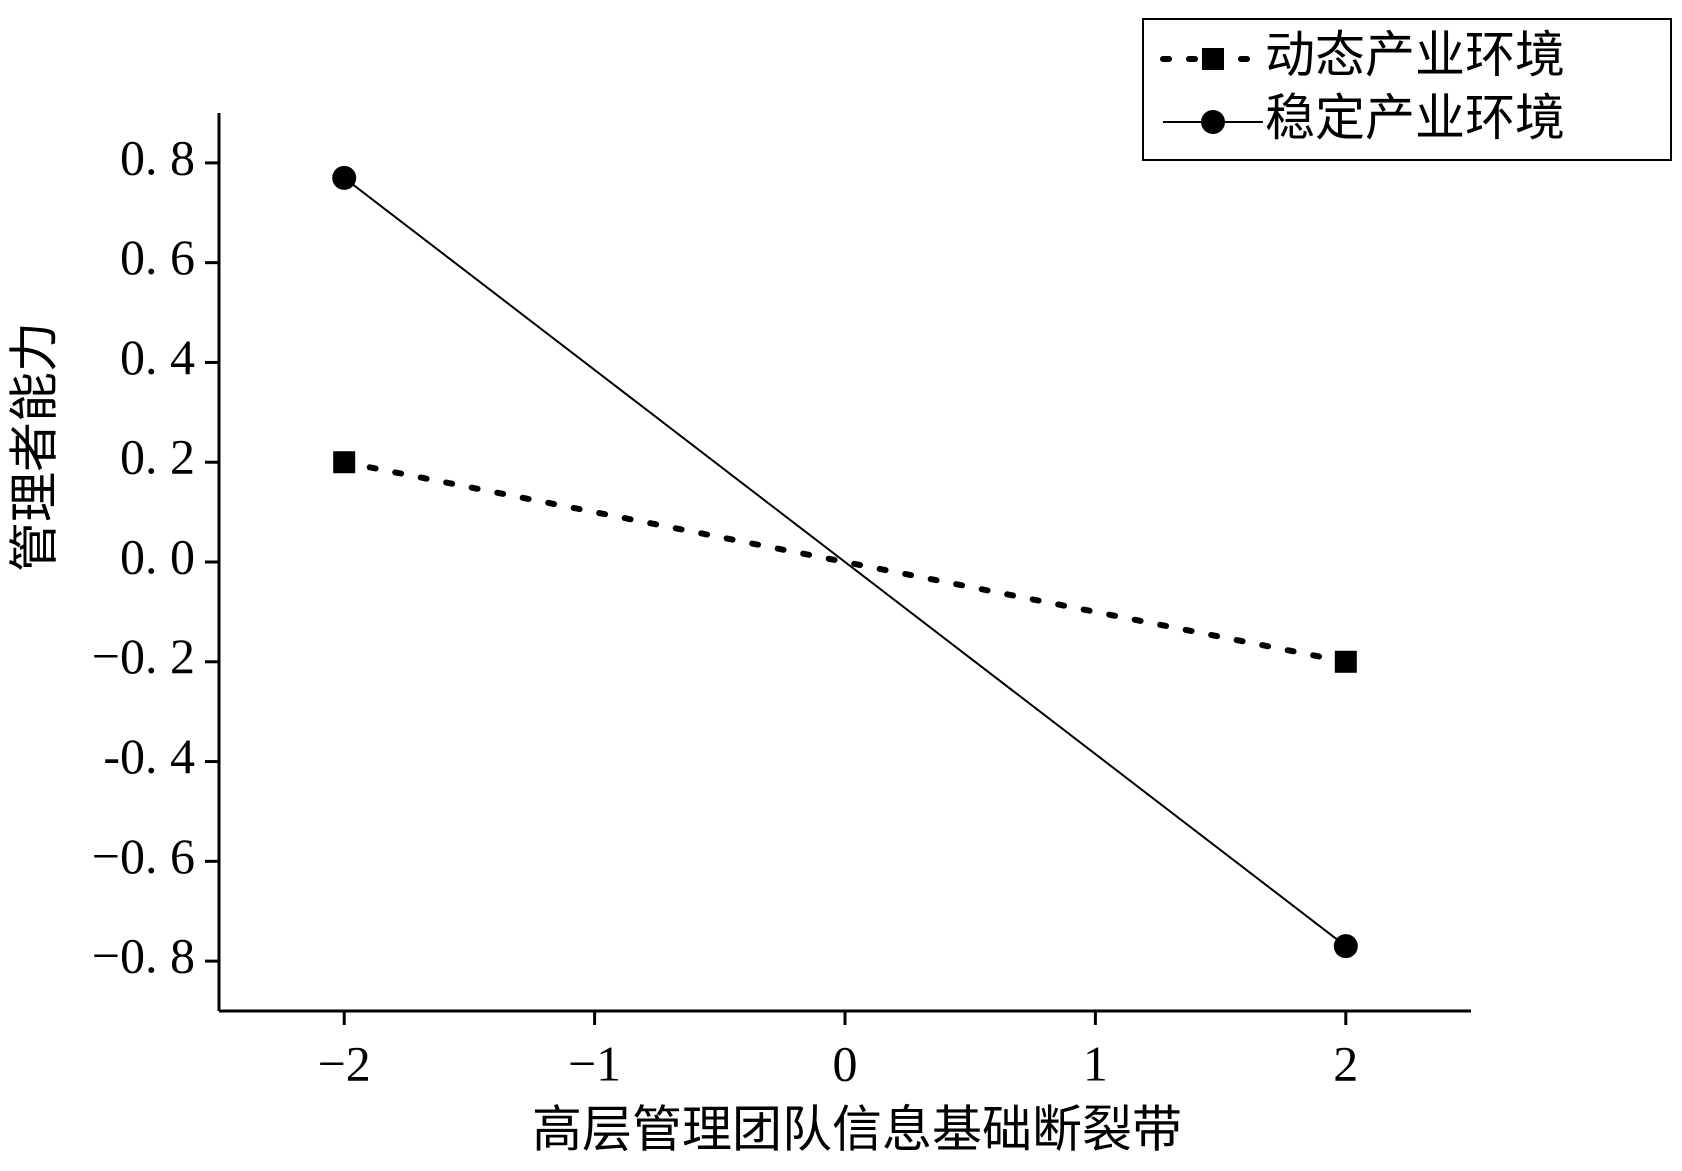 Image resolution: width=1682 pixels, height=1171 pixels. Describe the element at coordinates (845, 1063) in the screenshot. I see `x-tick-label: 0` at that location.